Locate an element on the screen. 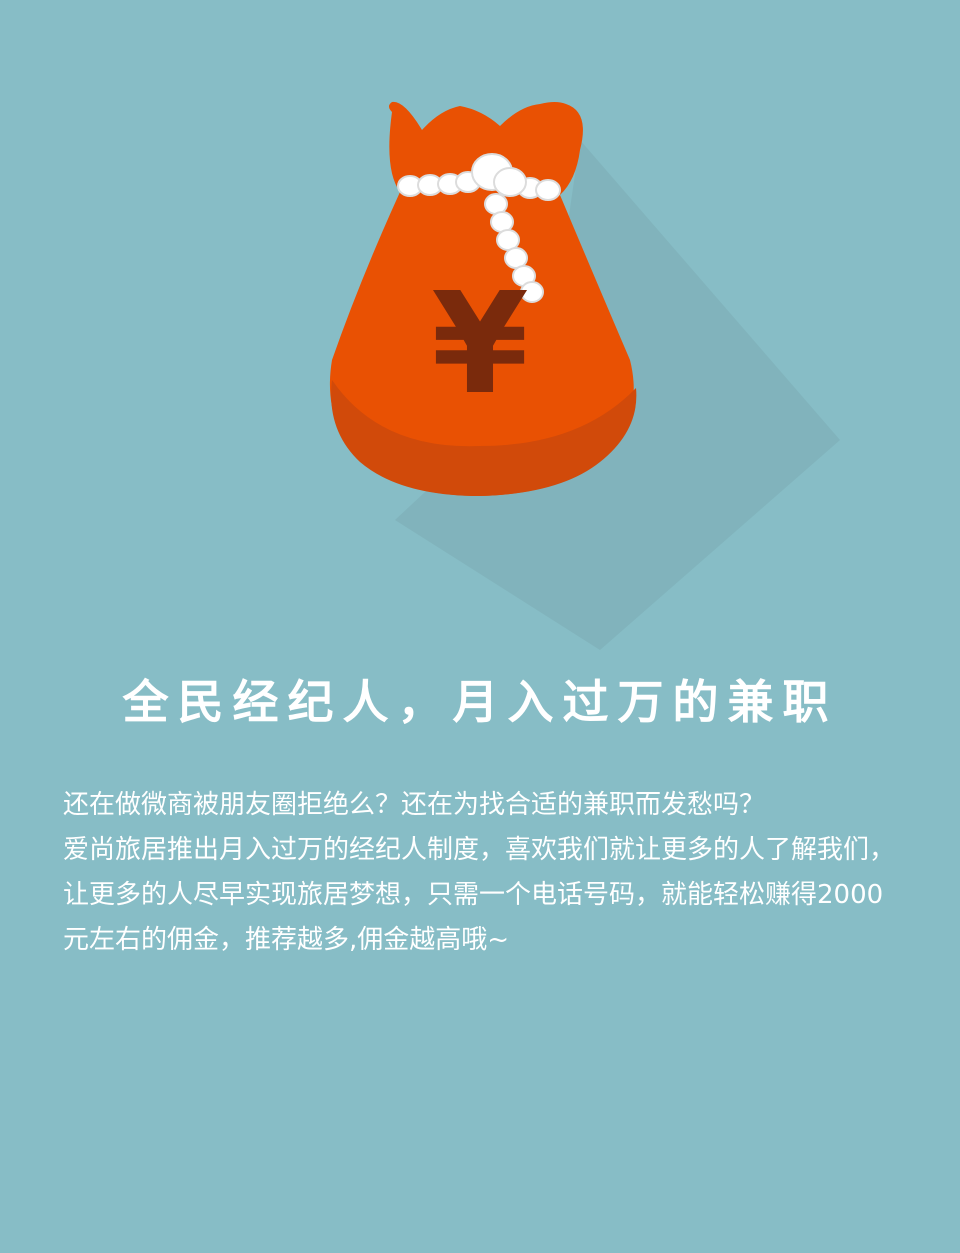 The image size is (960, 1253). description-line-1: 还在做微商被朋友圈拒绝么？还在为找合适的兼职而发愁吗？ is located at coordinates (414, 805).